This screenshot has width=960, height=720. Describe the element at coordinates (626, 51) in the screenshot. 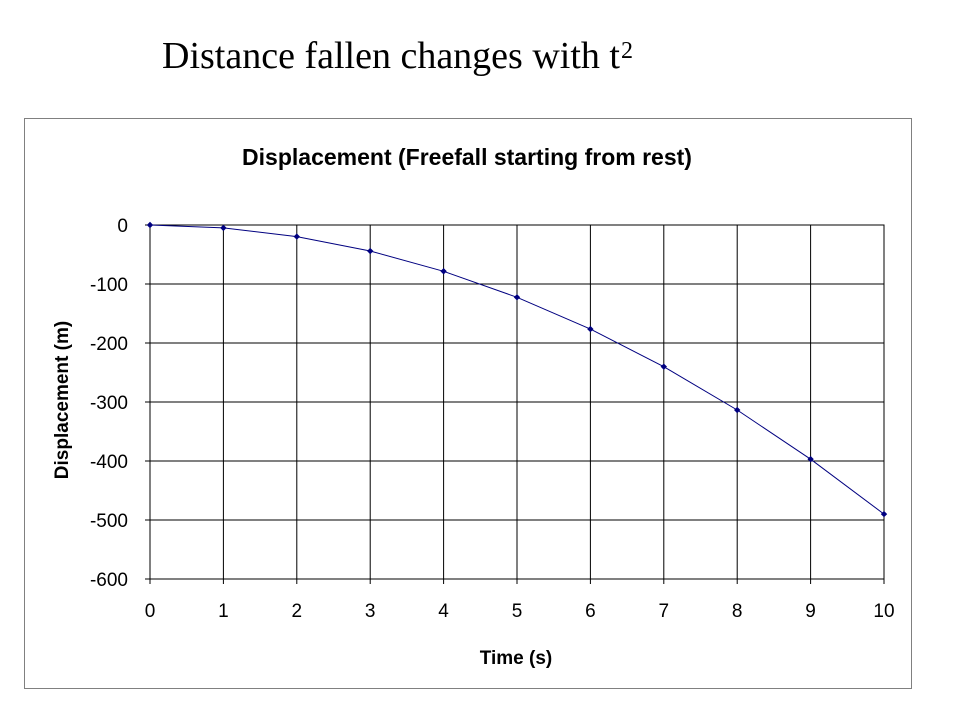

I see `slide-title-superscript: 2` at that location.